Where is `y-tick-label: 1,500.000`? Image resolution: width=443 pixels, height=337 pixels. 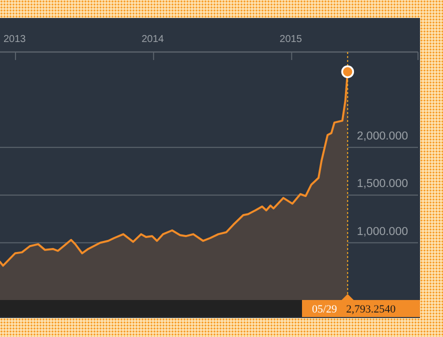
y-tick-label: 1,500.000 is located at coordinates (382, 184).